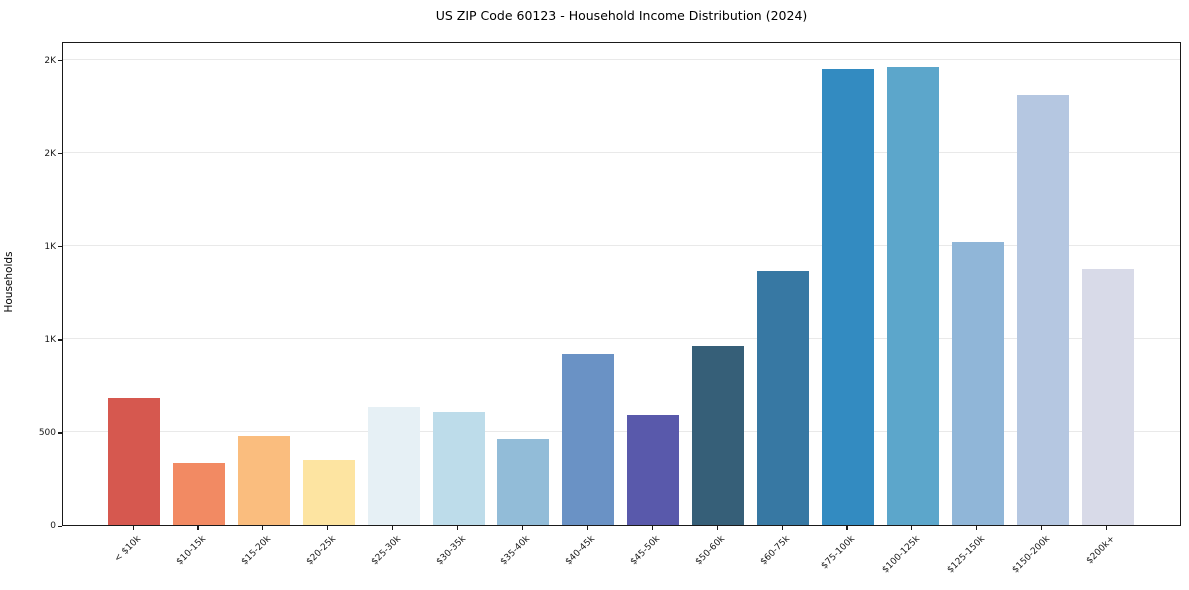  I want to click on x-tick-label: $150-200k, so click(1031, 555).